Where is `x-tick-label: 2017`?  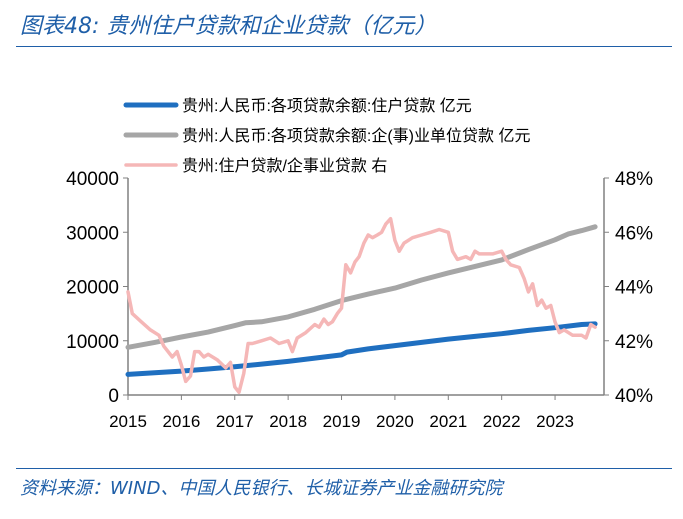
x-tick-label: 2017 is located at coordinates (235, 421).